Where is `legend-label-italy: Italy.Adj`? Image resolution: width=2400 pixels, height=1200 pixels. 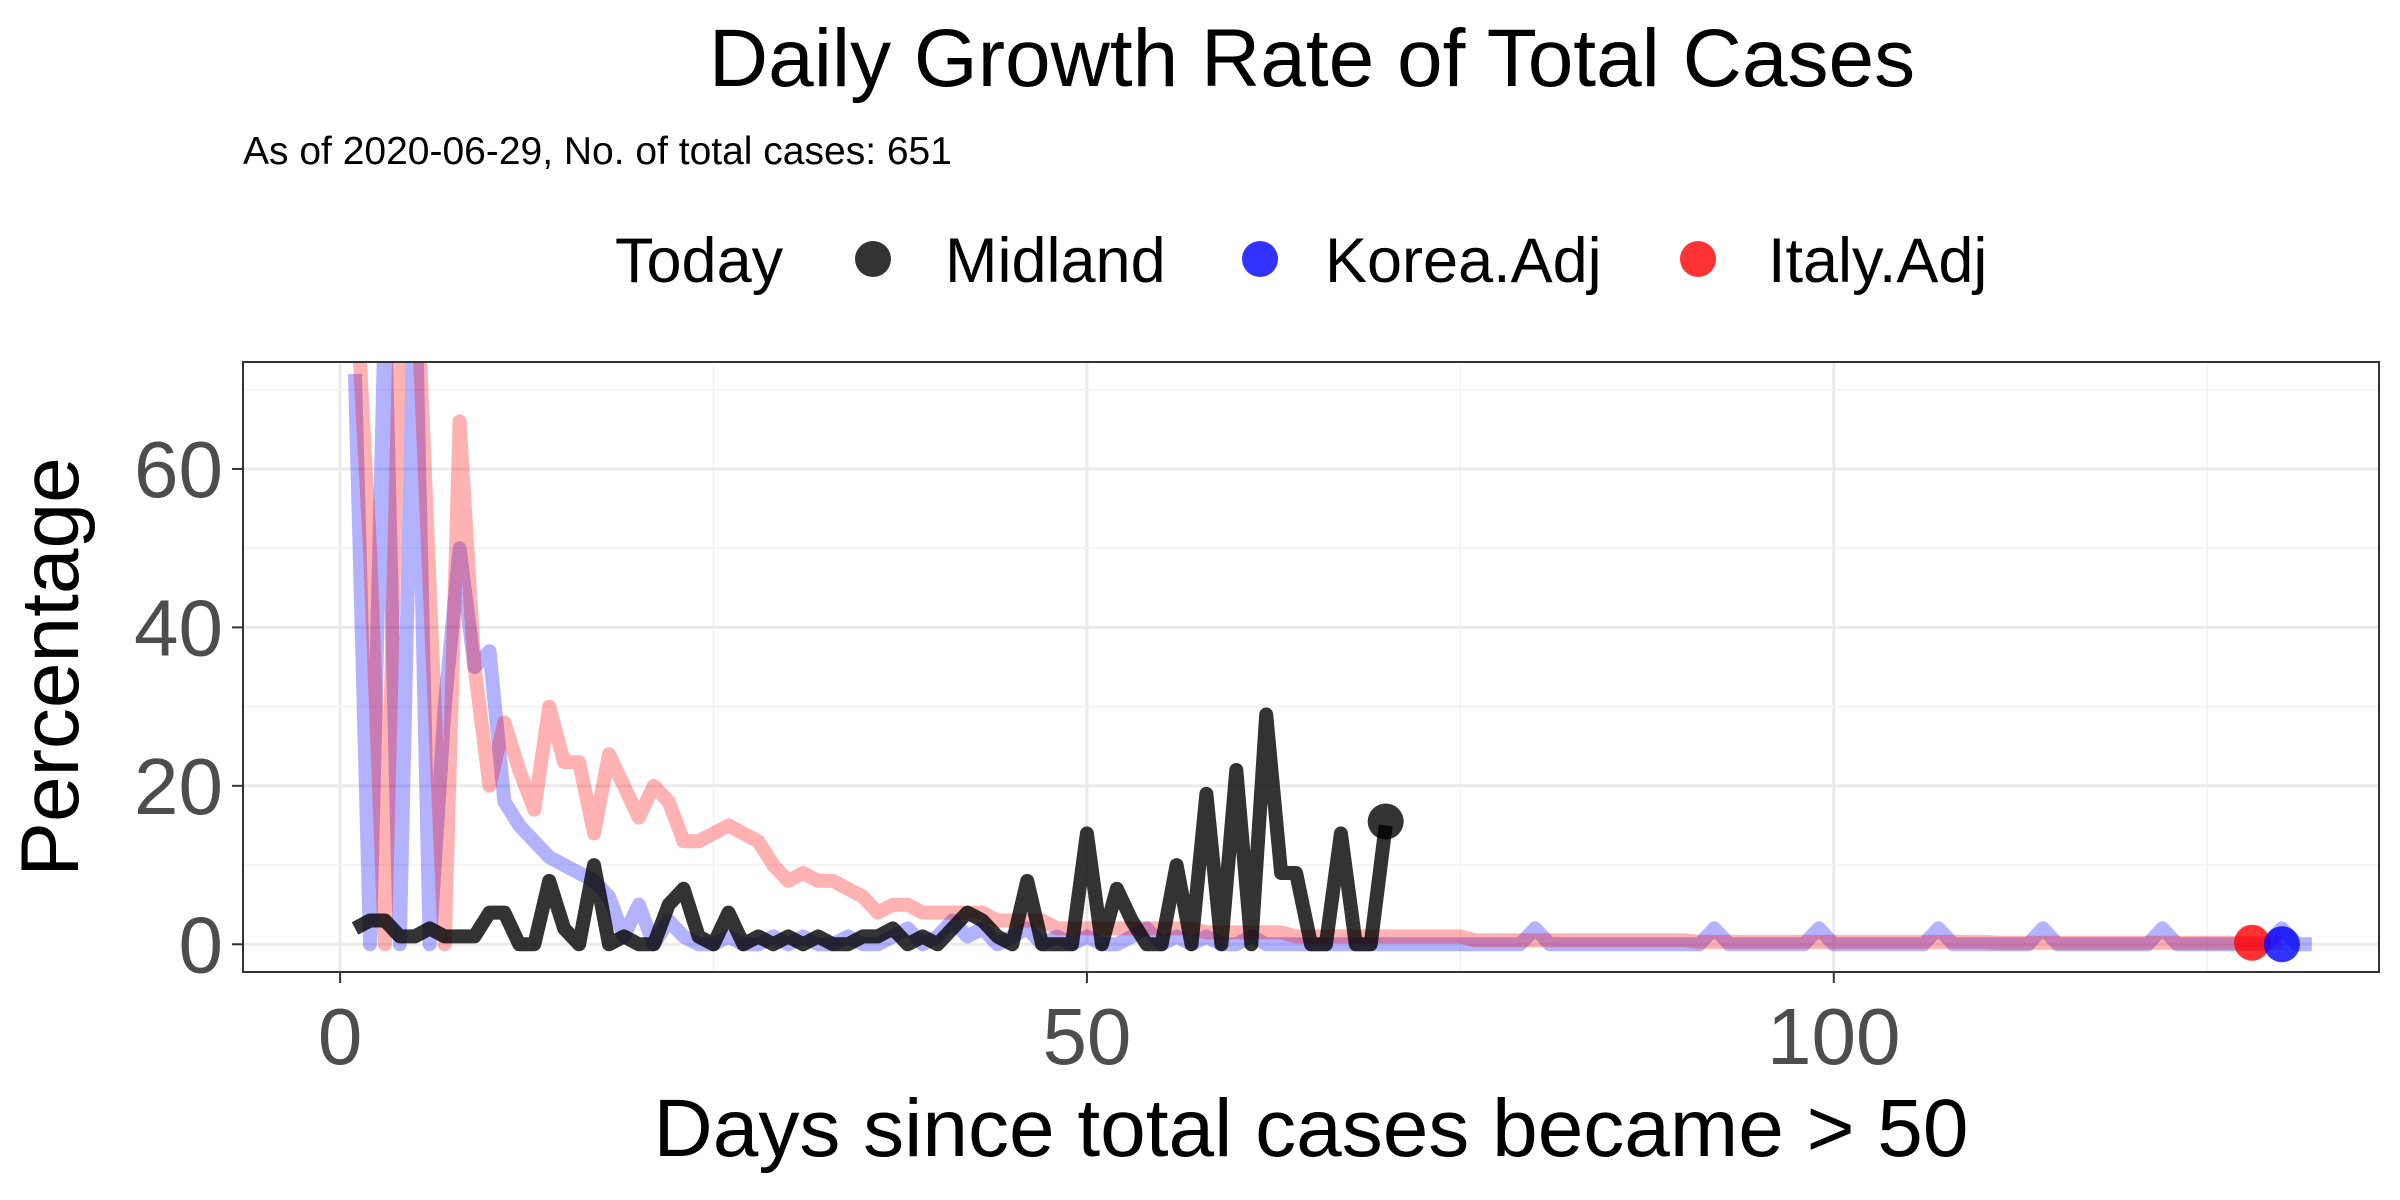 legend-label-italy: Italy.Adj is located at coordinates (1877, 261).